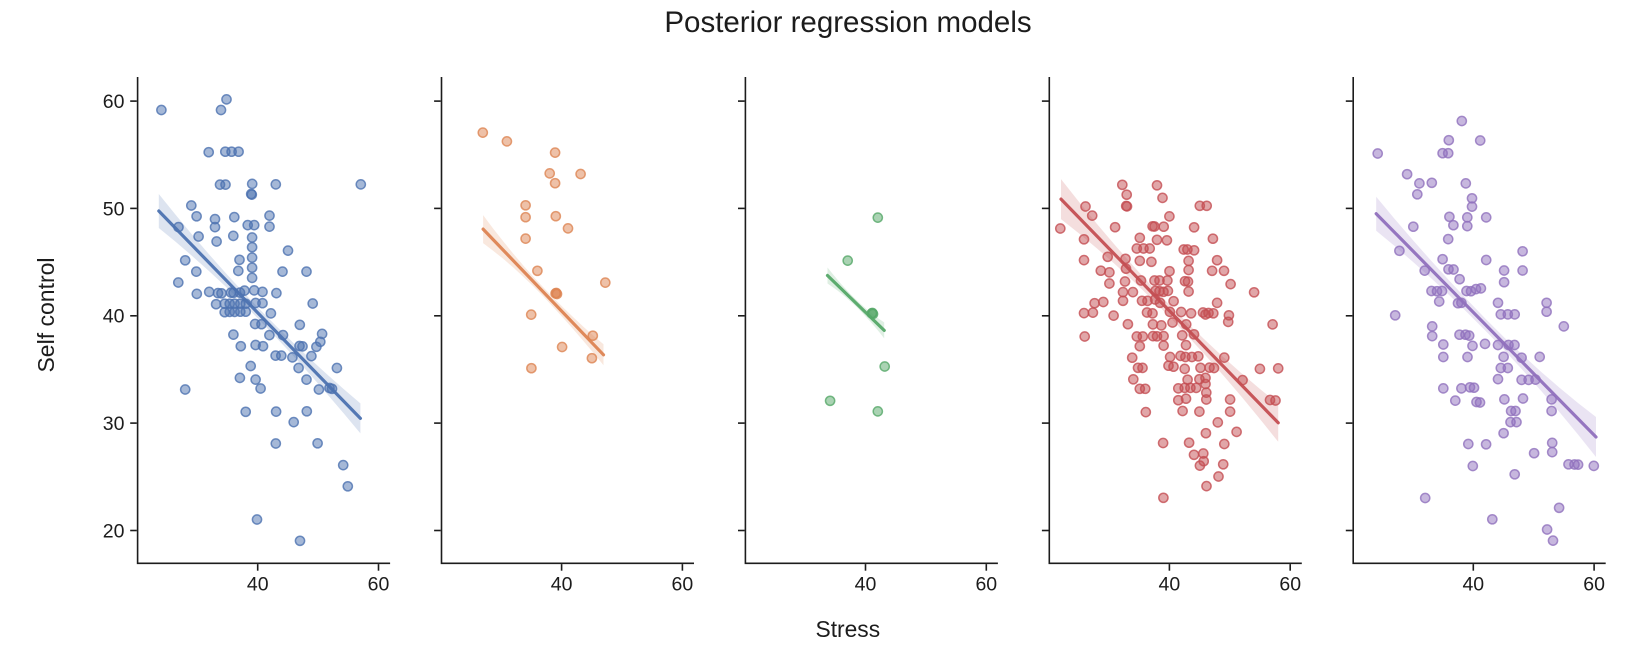  Describe the element at coordinates (46, 314) in the screenshot. I see `svg-text: Self control` at that location.